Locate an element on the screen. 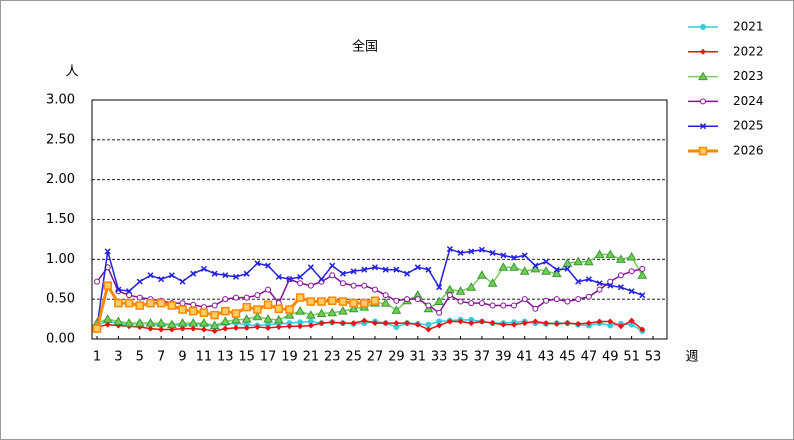 This screenshot has width=794, height=440. y-tick-label: 1.50 is located at coordinates (60, 219).